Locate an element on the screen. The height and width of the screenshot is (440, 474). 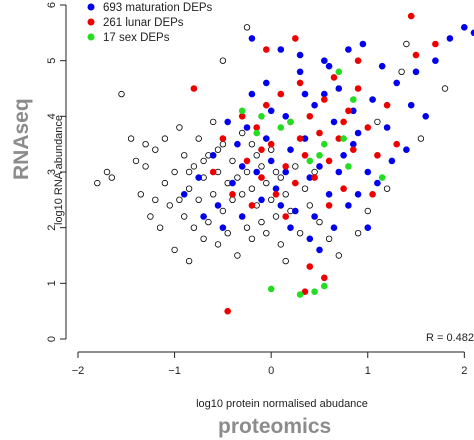
legend-label: 17 sex DEPs is located at coordinates (136, 38).